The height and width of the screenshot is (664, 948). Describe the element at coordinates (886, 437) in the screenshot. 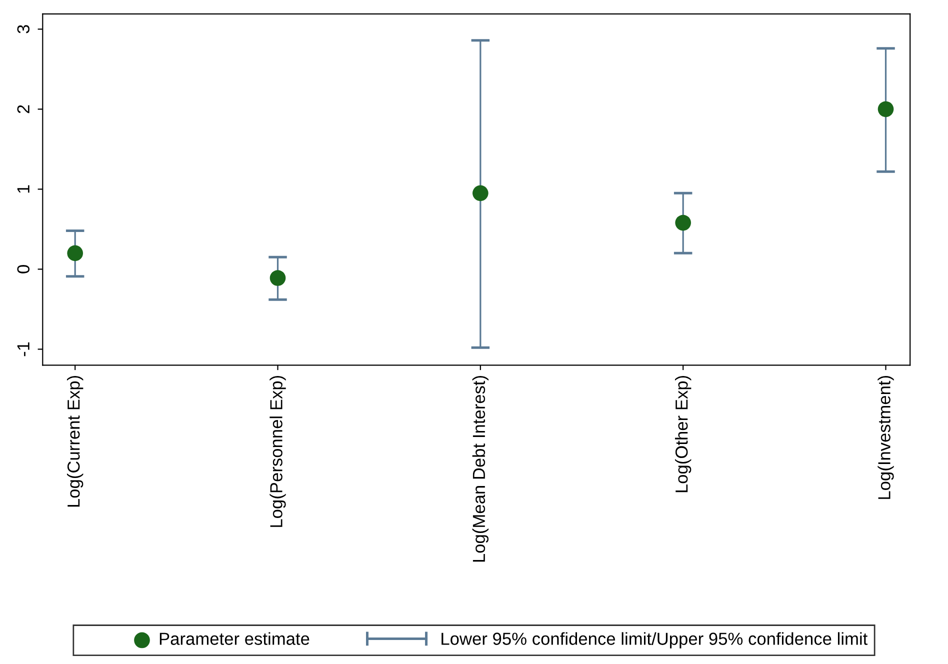

I see `x-tick-label: Log(Investment)` at that location.